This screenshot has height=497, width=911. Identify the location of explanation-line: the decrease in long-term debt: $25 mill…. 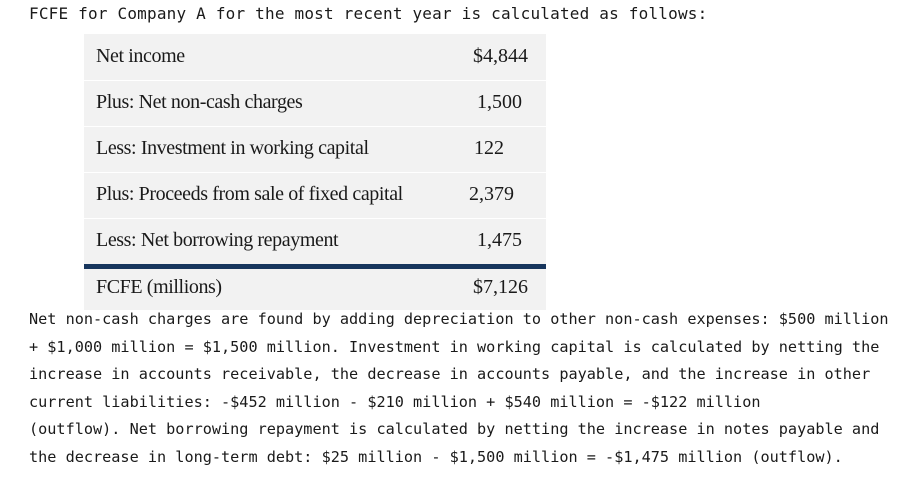
(436, 456).